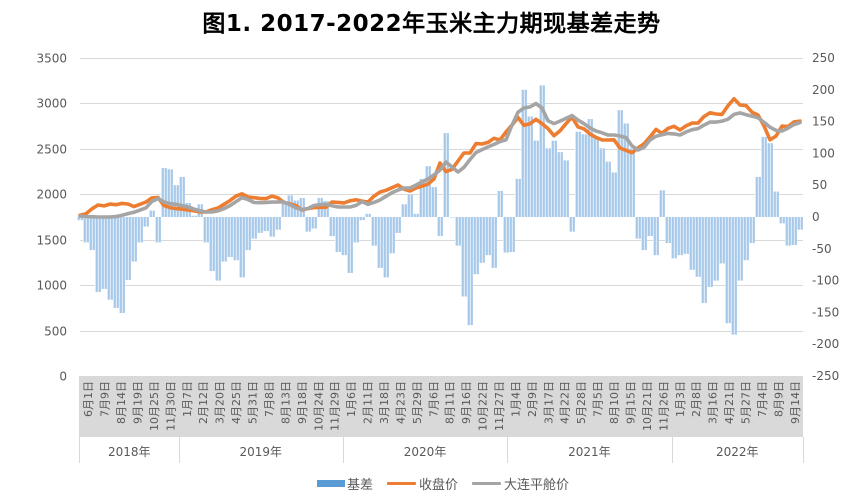  I want to click on right-tick-label: 50, so click(819, 185).